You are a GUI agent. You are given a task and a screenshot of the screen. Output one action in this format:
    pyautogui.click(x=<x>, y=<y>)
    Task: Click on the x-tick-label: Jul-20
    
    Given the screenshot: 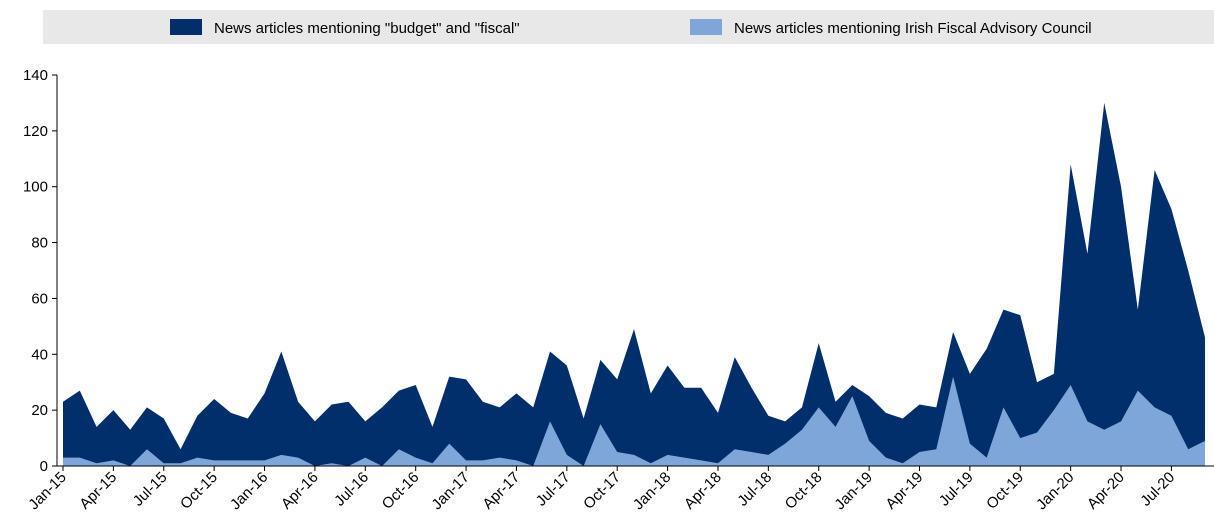 What is the action you would take?
    pyautogui.click(x=1157, y=489)
    